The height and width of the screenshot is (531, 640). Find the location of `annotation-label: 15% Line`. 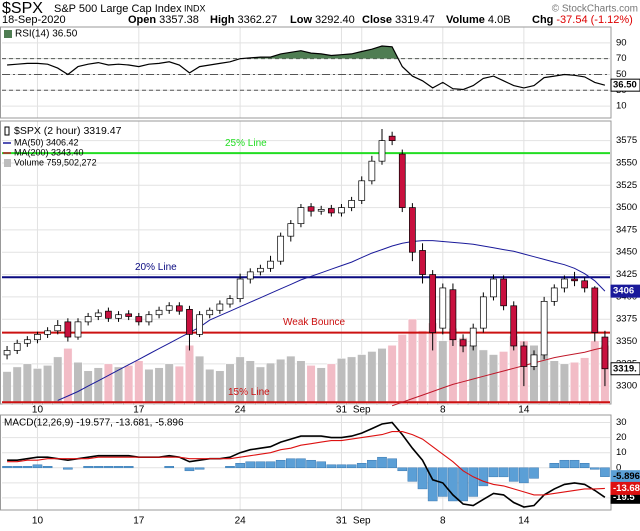

annotation-label: 15% Line is located at coordinates (249, 392).